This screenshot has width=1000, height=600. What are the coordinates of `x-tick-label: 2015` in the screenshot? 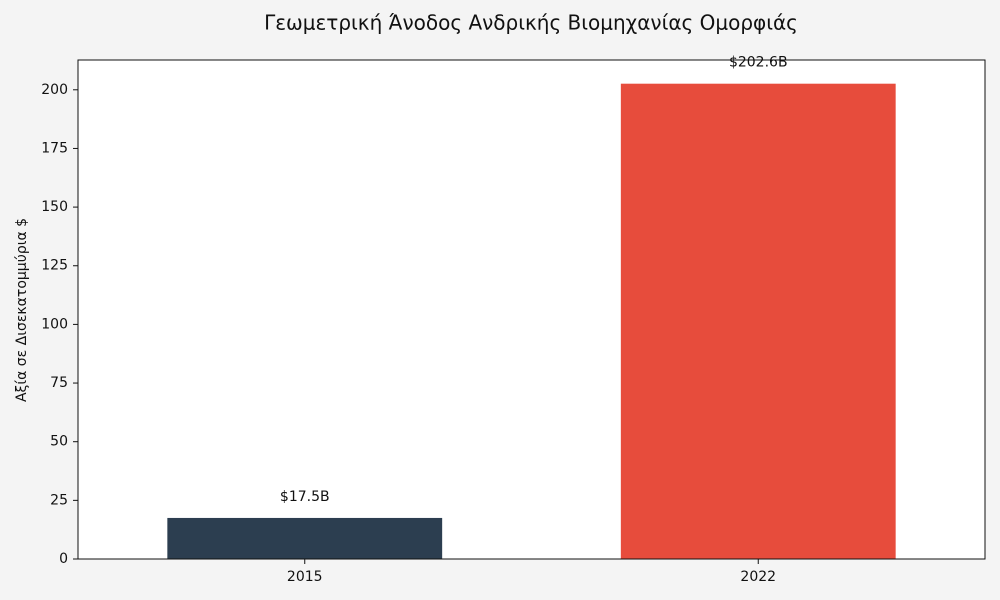 It's located at (305, 577).